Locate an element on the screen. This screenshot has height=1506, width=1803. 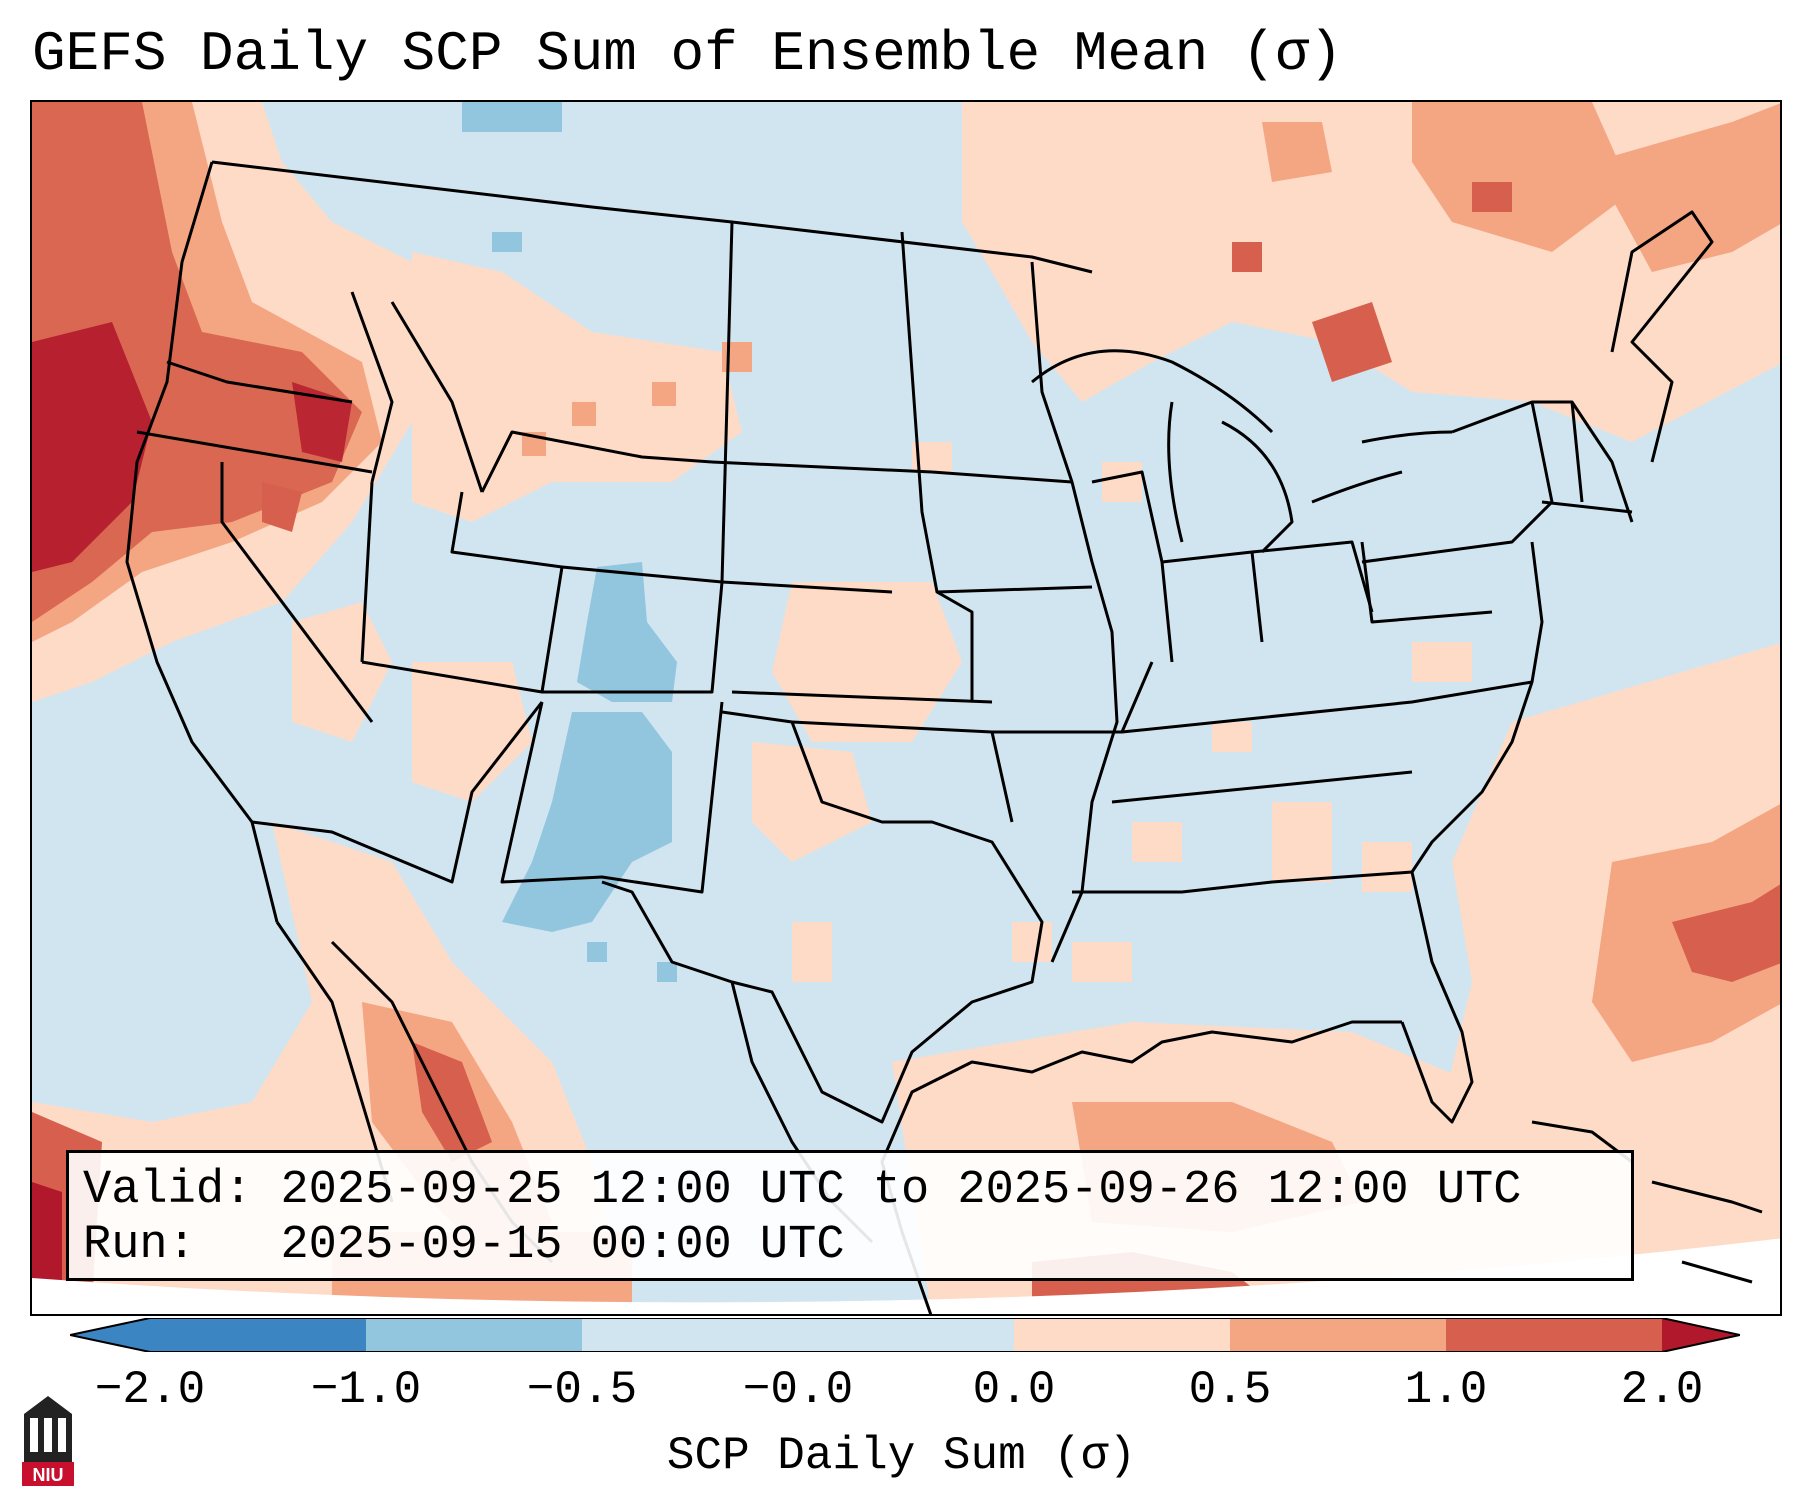
colorbar-label: SCP Daily Sum (σ) is located at coordinates (901, 1456).